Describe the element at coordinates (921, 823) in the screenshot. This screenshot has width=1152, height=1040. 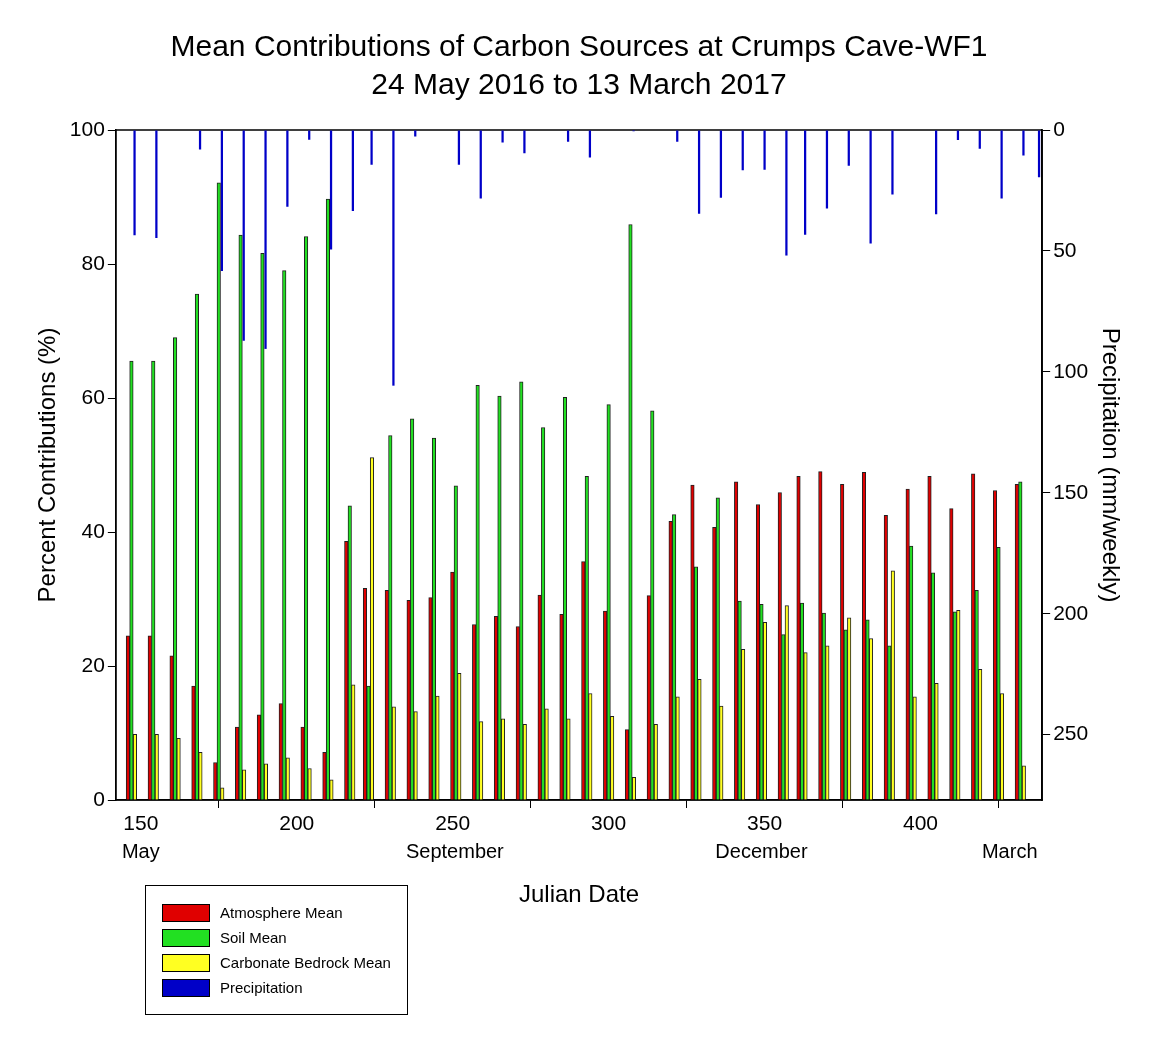
I see `x-tick-label: 400` at that location.